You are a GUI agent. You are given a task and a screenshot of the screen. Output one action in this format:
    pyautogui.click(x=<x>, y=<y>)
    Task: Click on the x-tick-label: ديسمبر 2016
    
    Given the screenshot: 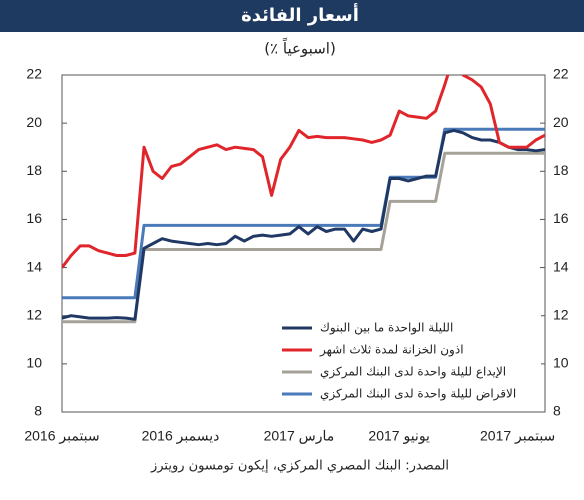 What is the action you would take?
    pyautogui.click(x=181, y=436)
    